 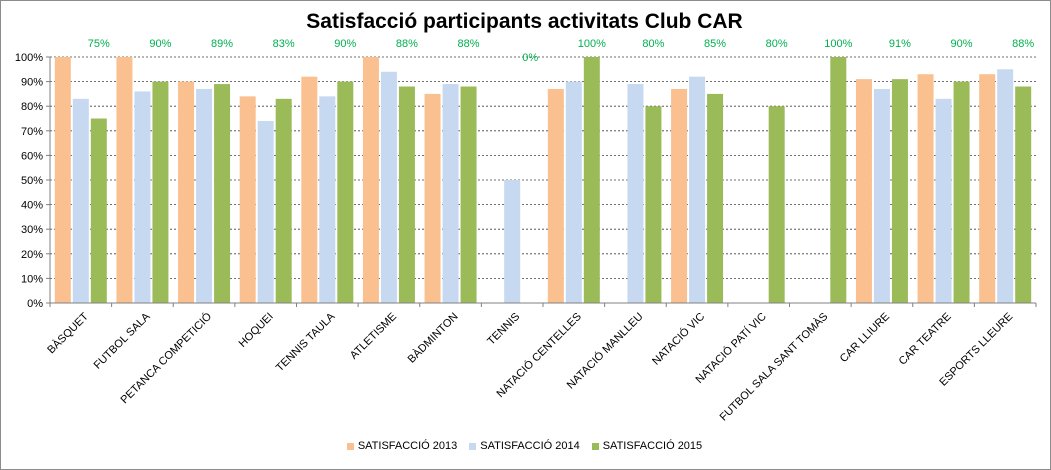 What do you see at coordinates (32, 156) in the screenshot?
I see `y-tick-label: 60%` at bounding box center [32, 156].